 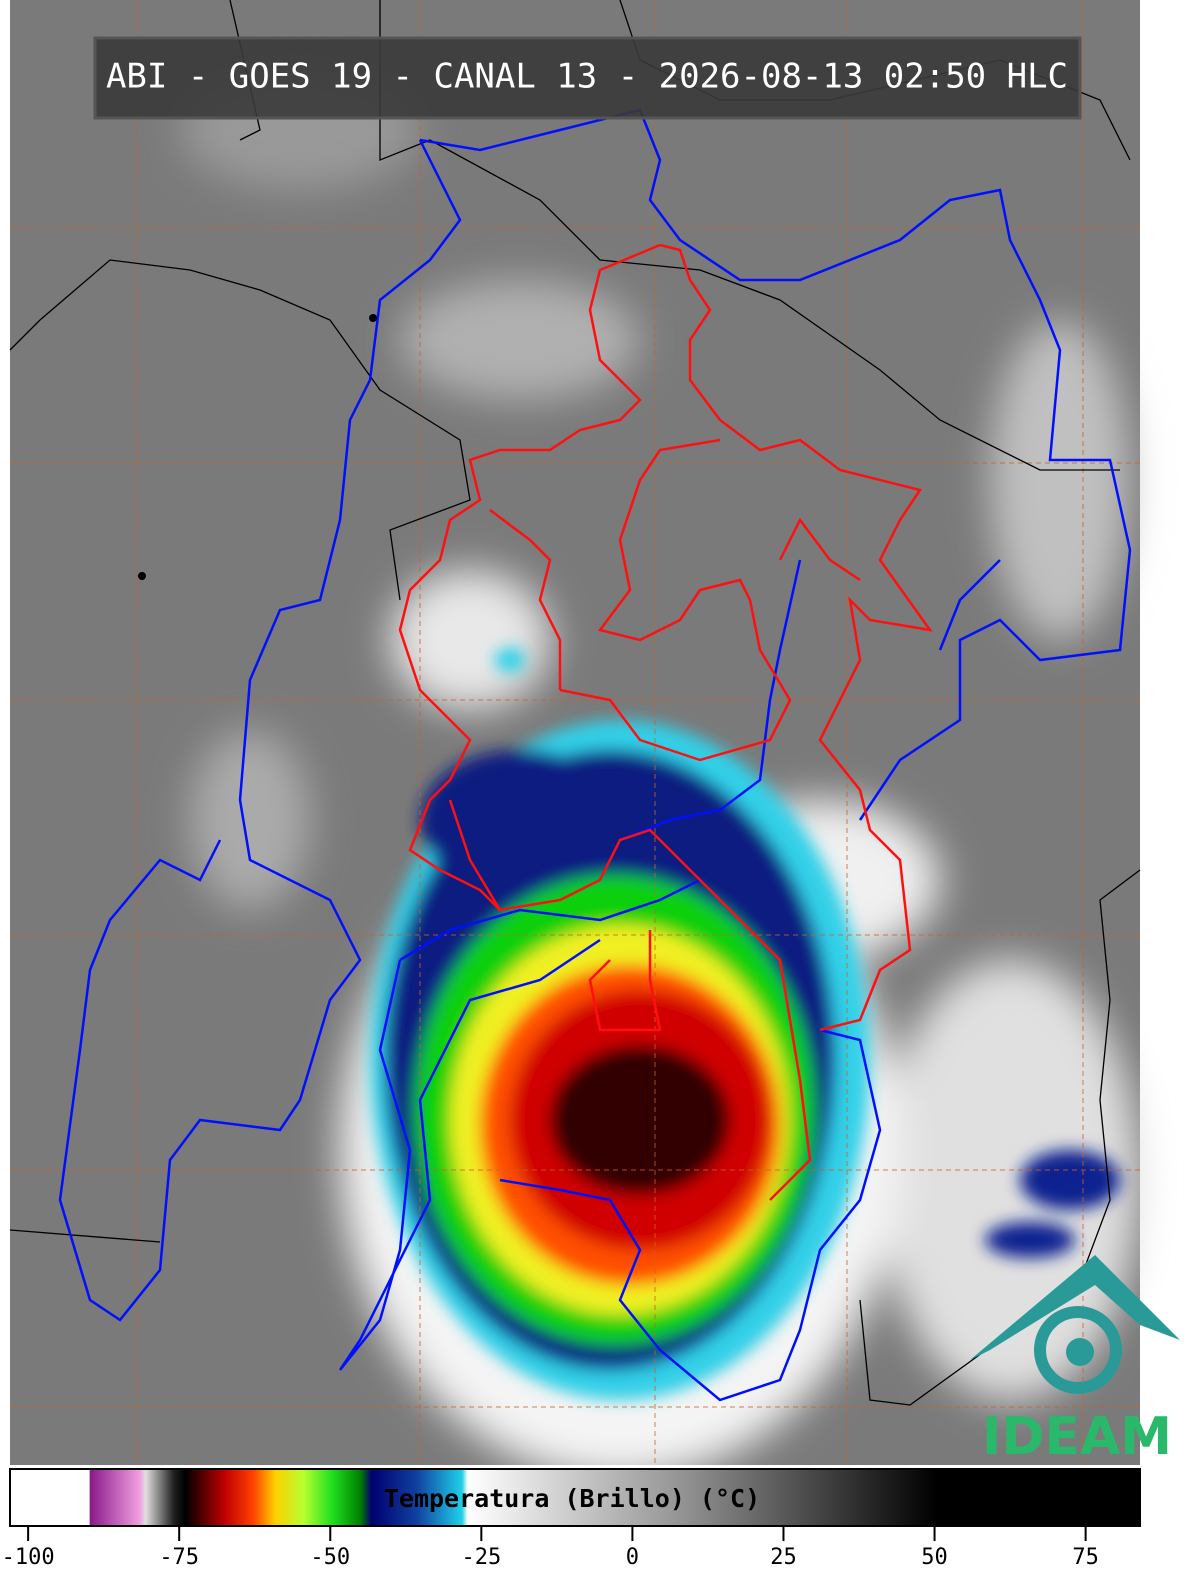 I want to click on tick-label: 0, so click(x=632, y=1557).